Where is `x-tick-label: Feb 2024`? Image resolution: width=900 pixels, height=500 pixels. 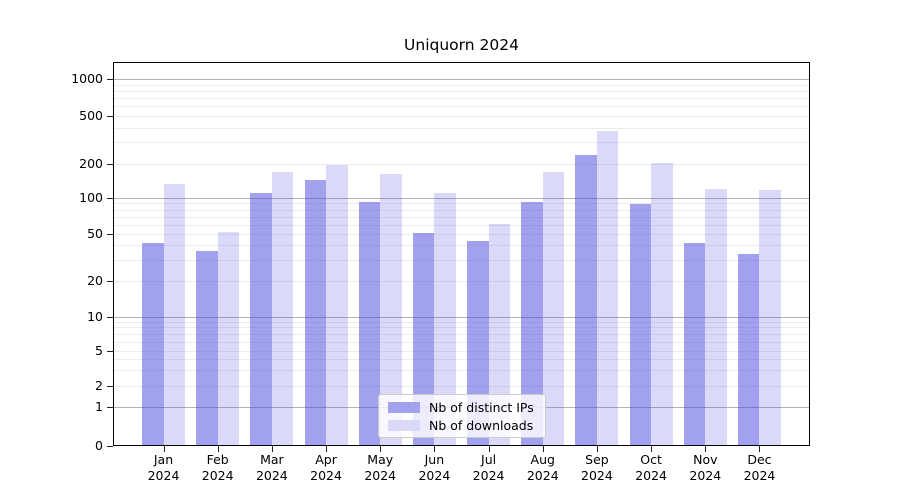
x-tick-label: Feb 2024 is located at coordinates (218, 467).